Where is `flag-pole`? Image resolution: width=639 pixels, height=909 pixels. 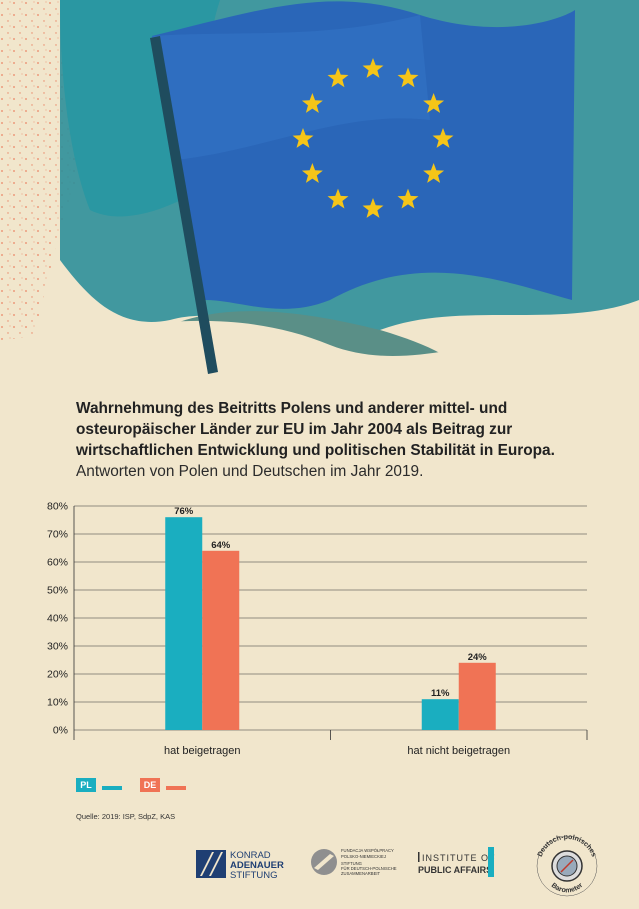 flag-pole is located at coordinates (184, 205).